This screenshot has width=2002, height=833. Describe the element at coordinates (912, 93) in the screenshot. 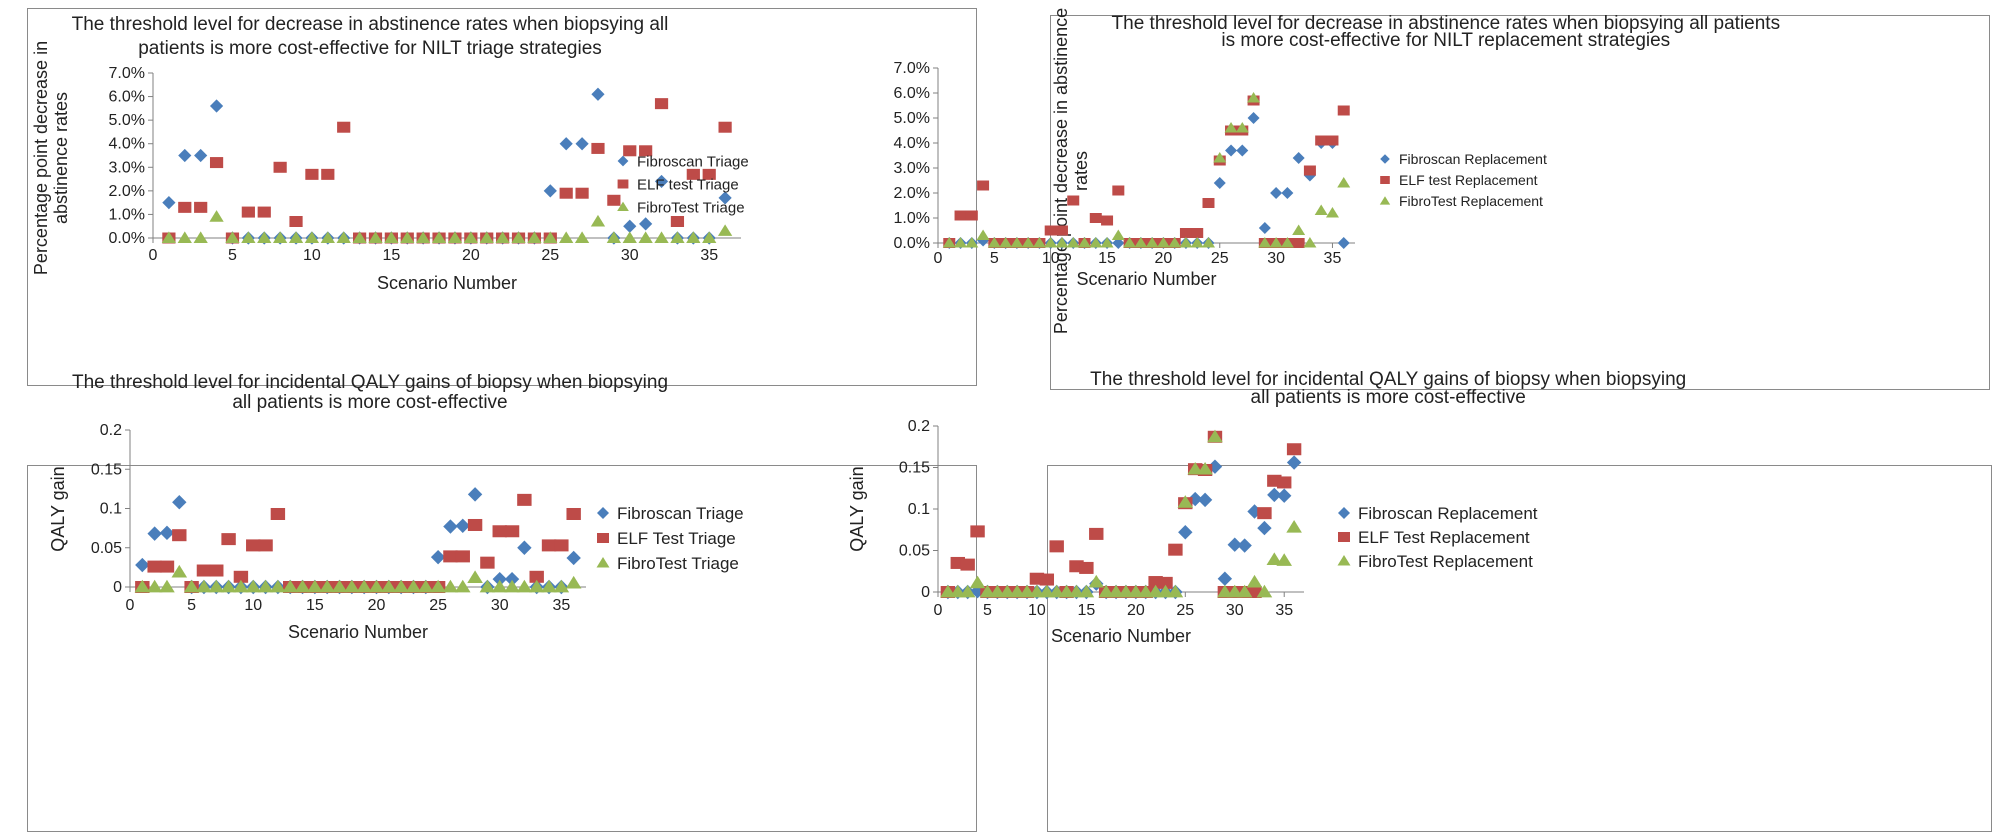

I see `y-tick-label: 6.0%` at that location.